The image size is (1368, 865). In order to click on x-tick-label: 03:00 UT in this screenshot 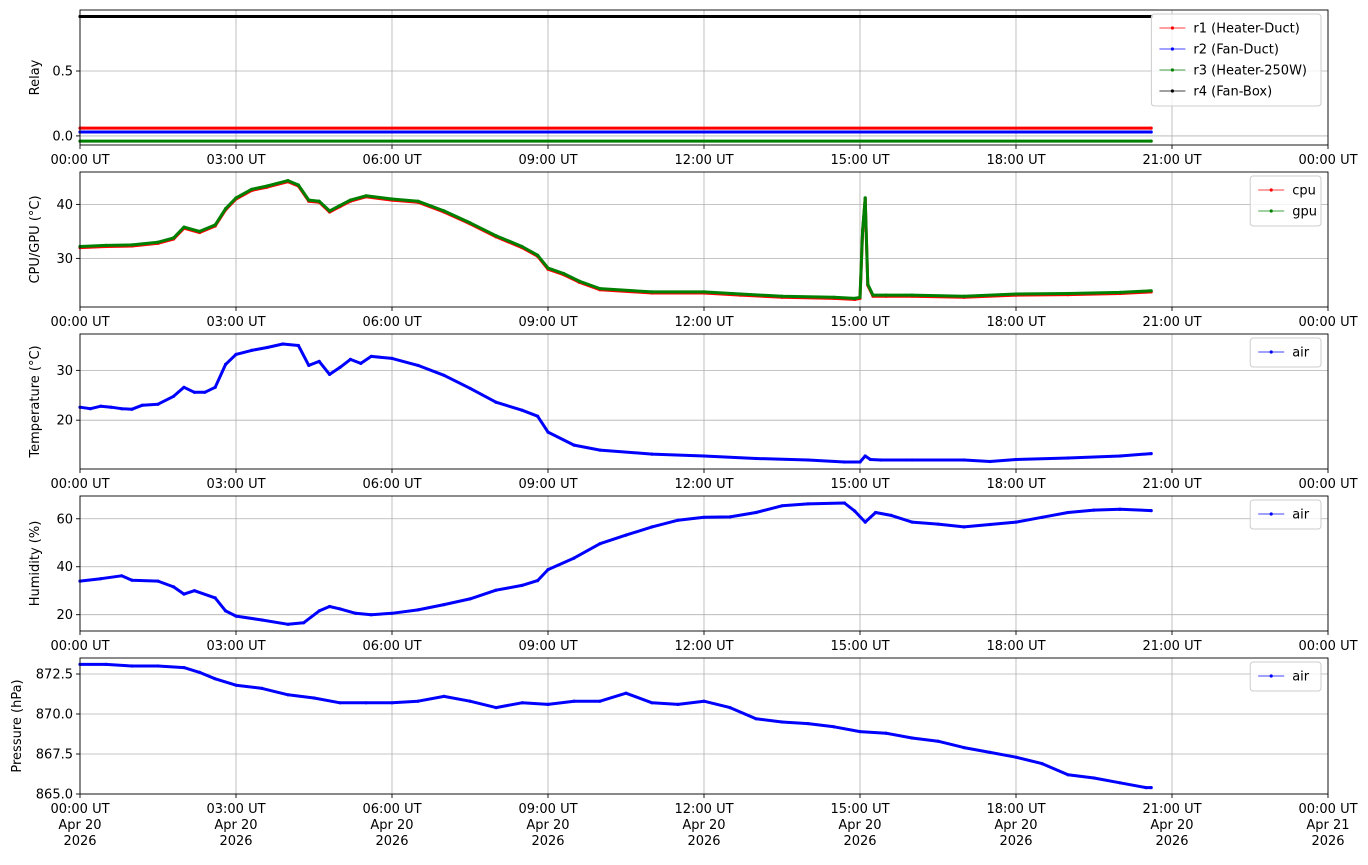, I will do `click(235, 160)`.